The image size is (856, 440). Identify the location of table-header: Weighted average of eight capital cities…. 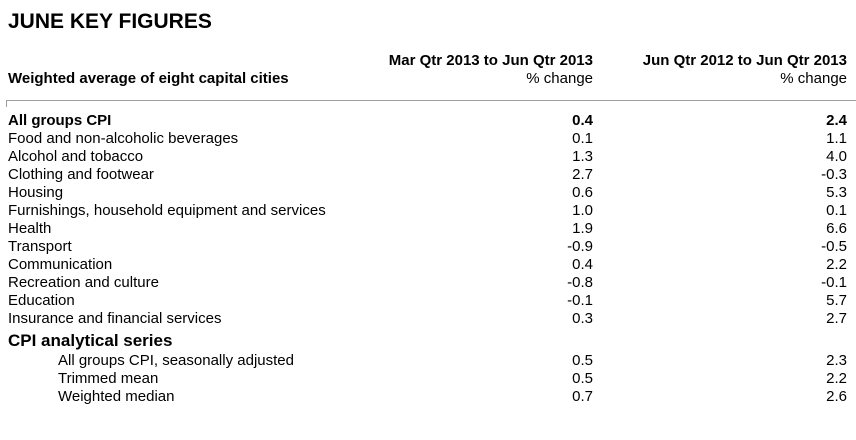
(428, 70).